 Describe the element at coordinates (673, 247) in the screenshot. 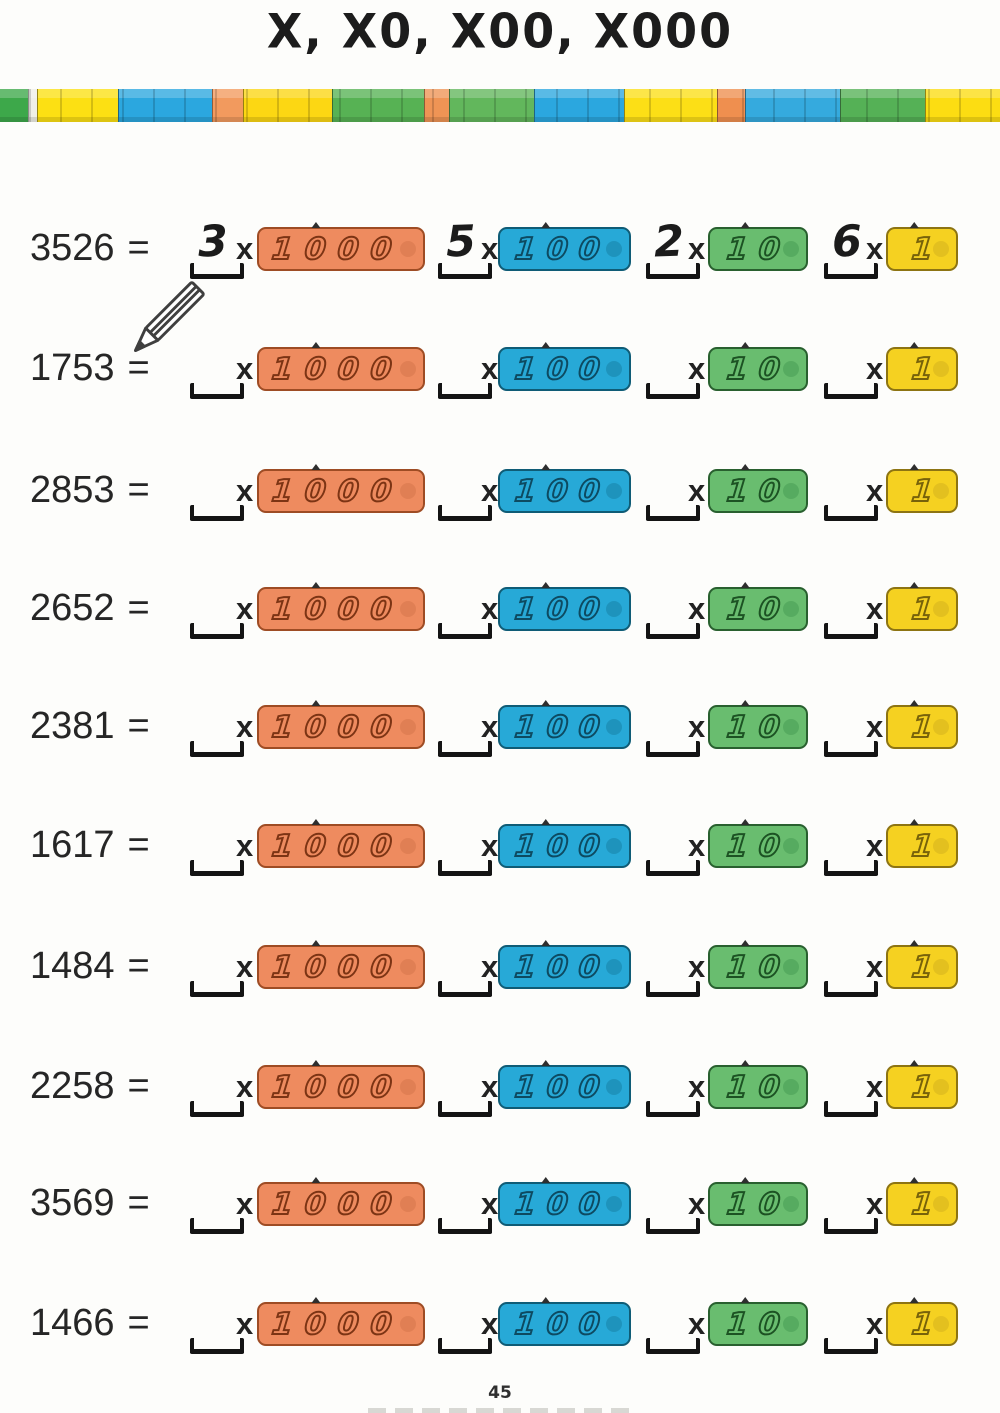

I see `answer-slot-10: 2` at that location.